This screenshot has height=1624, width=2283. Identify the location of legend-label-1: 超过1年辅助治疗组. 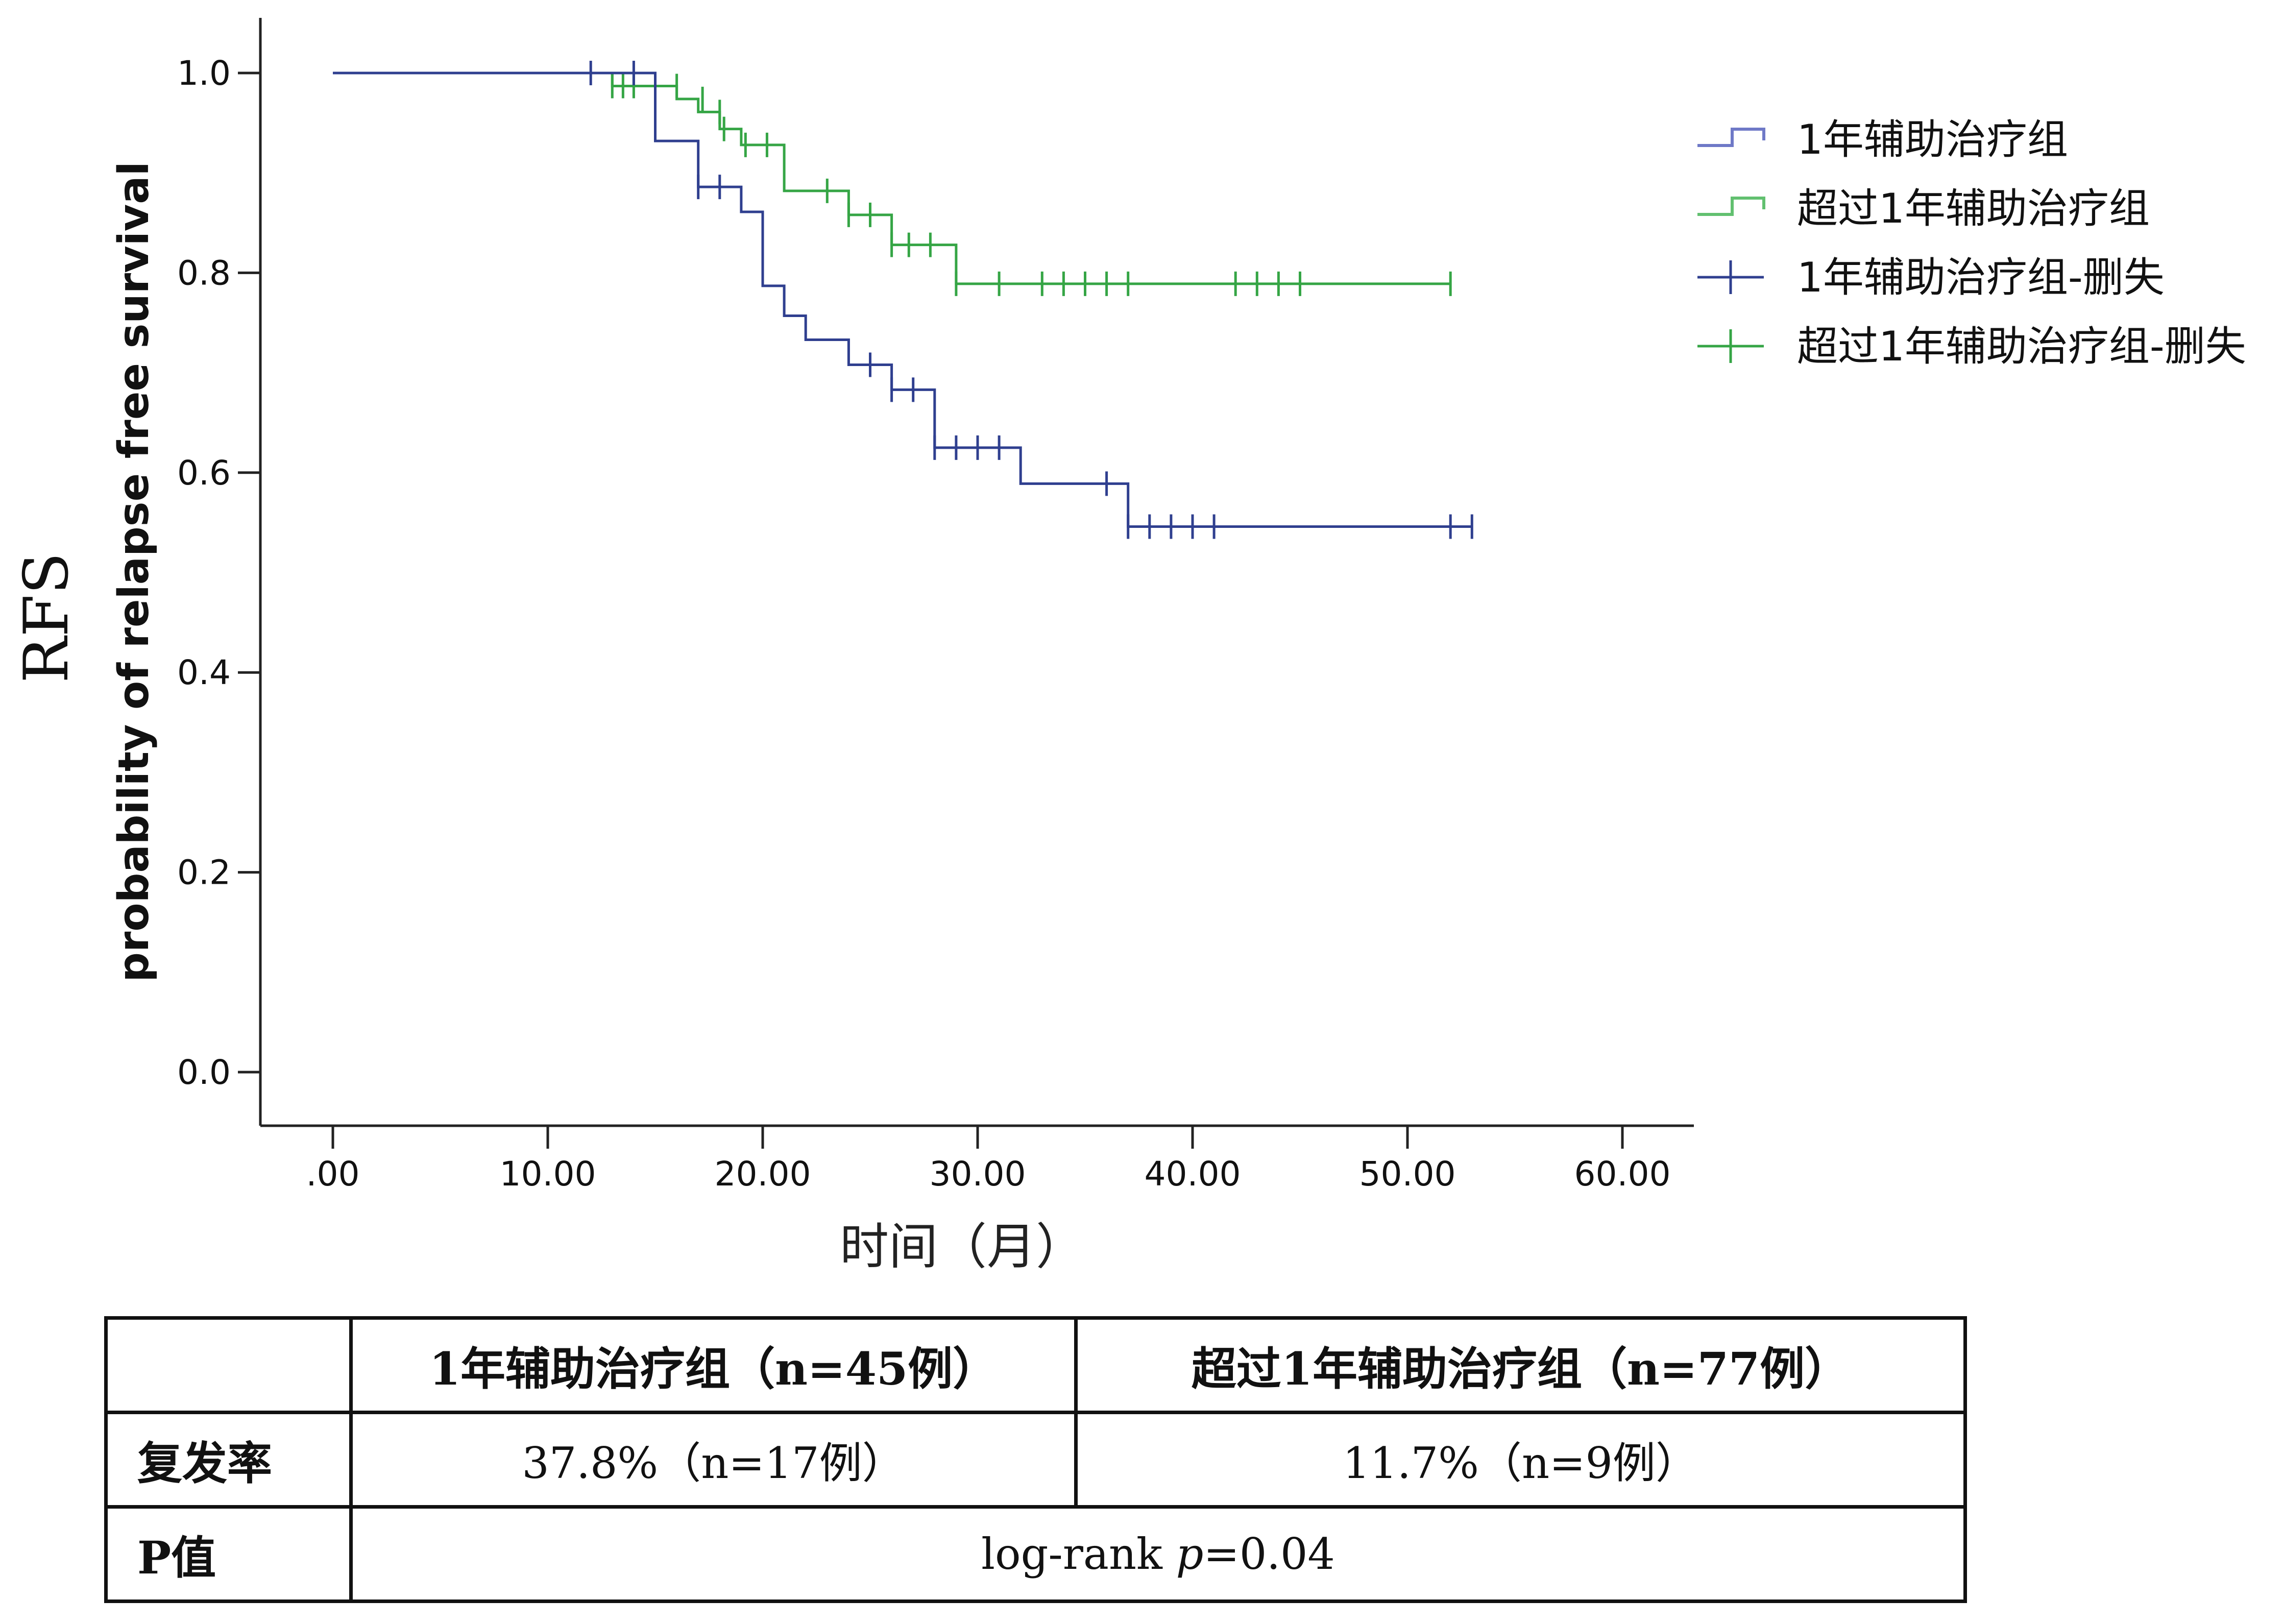
(1973, 208).